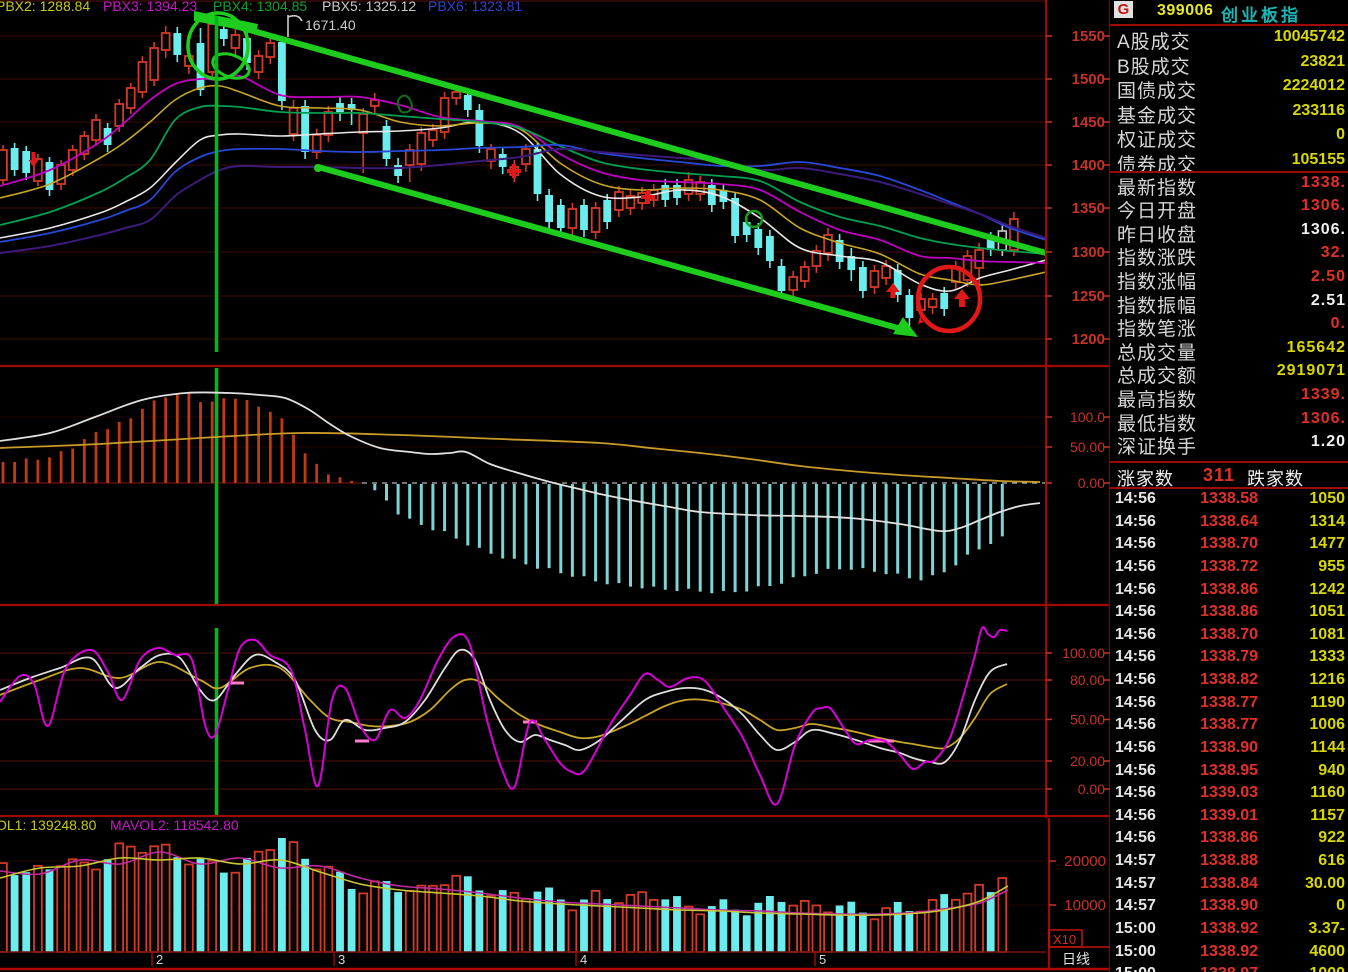 This screenshot has height=972, width=1348. Describe the element at coordinates (1087, 680) in the screenshot. I see `svg-text: 80.00` at that location.